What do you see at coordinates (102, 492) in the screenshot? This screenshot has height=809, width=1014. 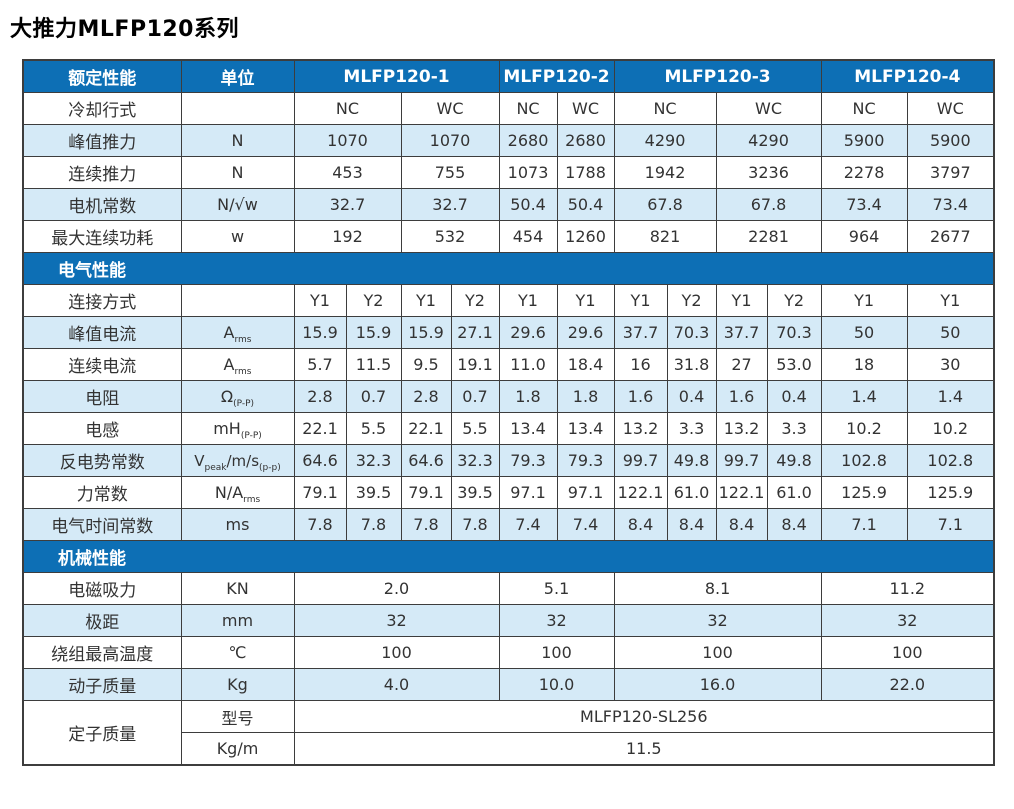 I see `row-label: 力常数` at bounding box center [102, 492].